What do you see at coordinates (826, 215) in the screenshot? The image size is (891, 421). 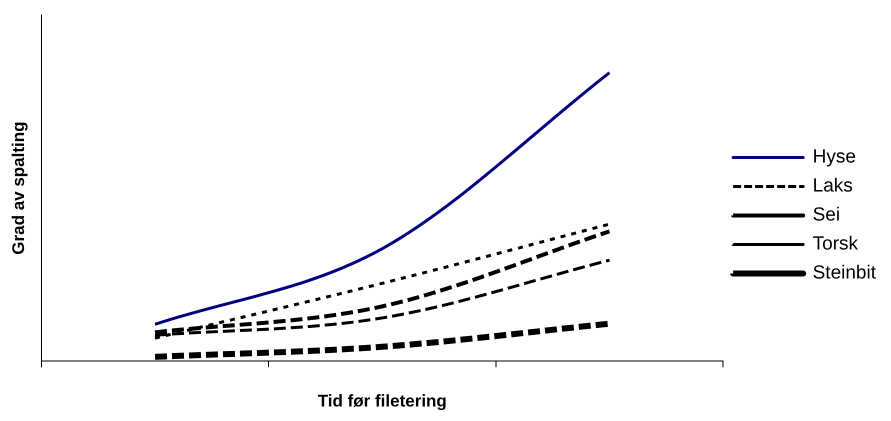 I see `legend-label: Sei` at bounding box center [826, 215].